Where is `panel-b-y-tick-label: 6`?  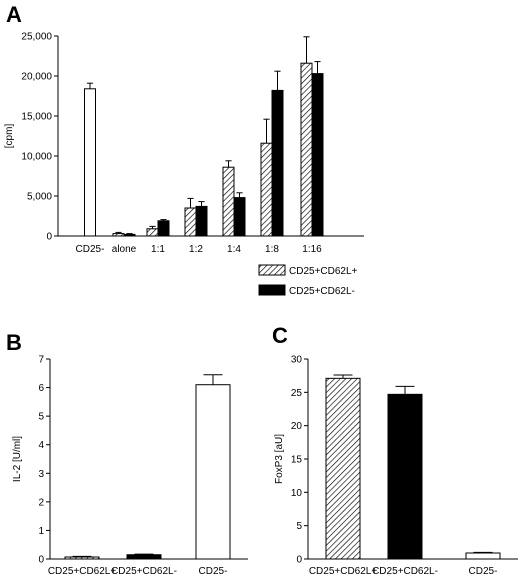 panel-b-y-tick-label: 6 is located at coordinates (41, 388).